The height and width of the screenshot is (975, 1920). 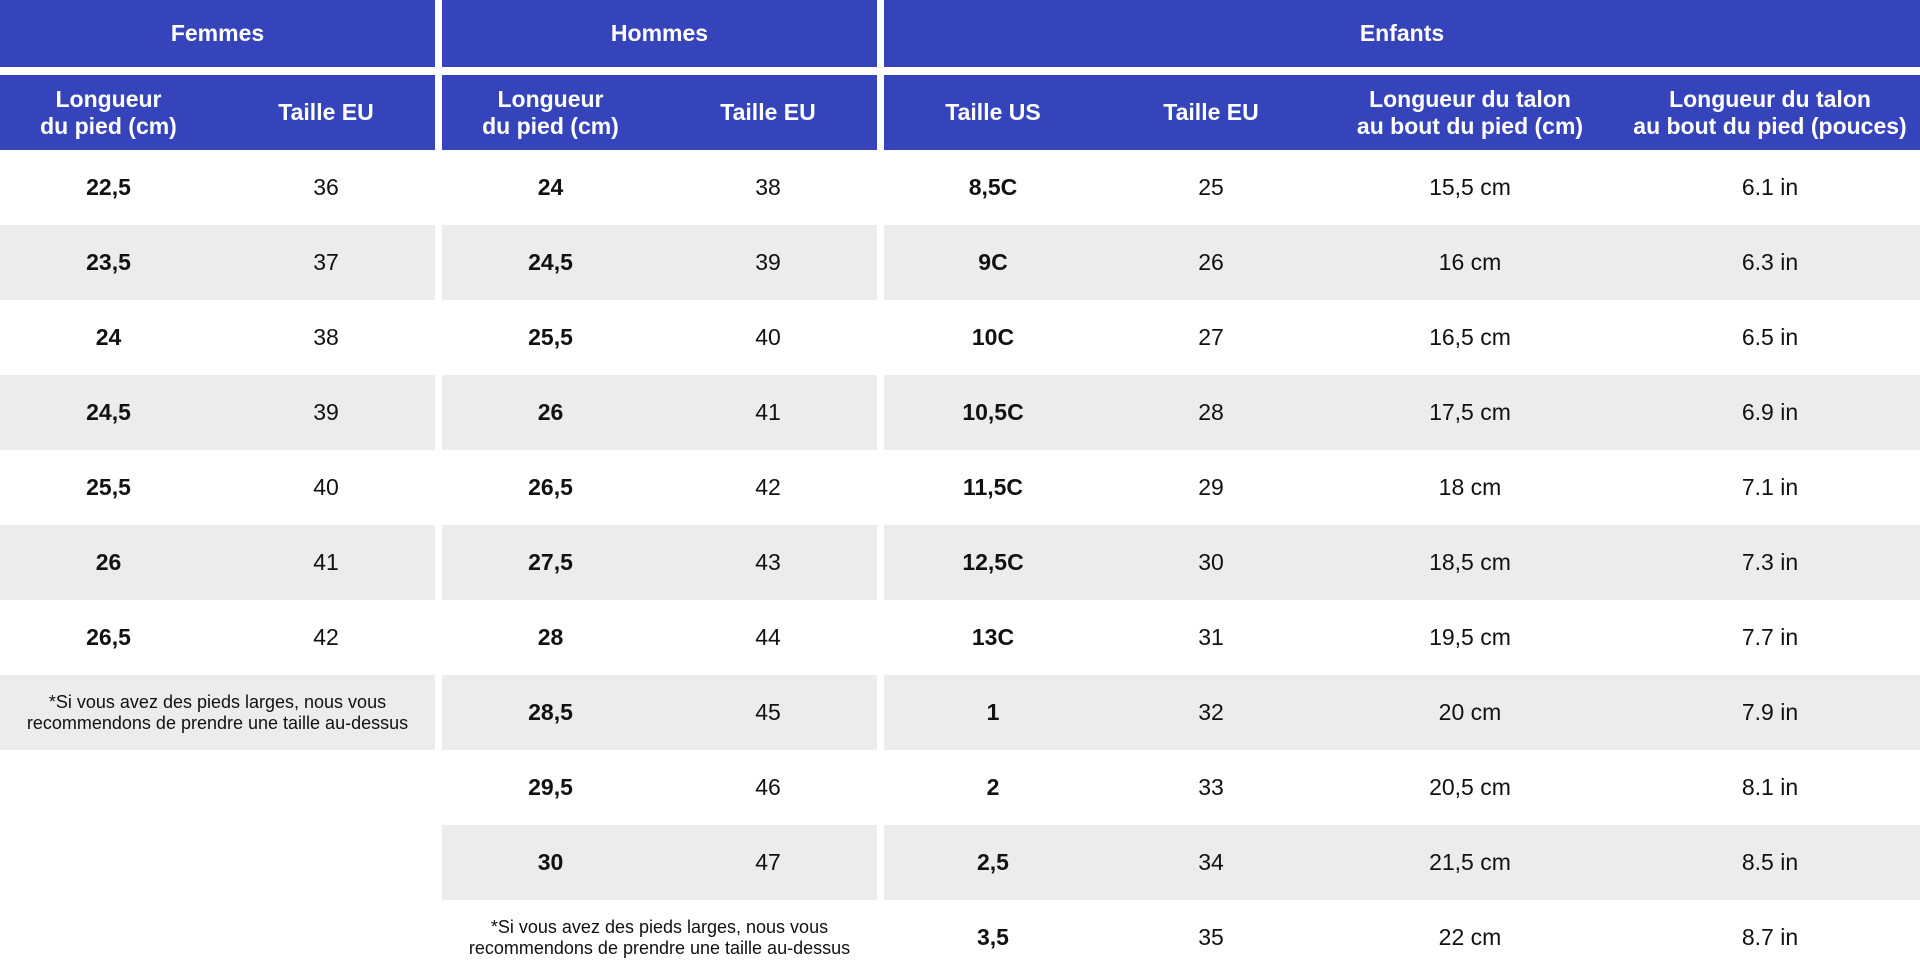 What do you see at coordinates (659, 862) in the screenshot?
I see `table-row: 30 47` at bounding box center [659, 862].